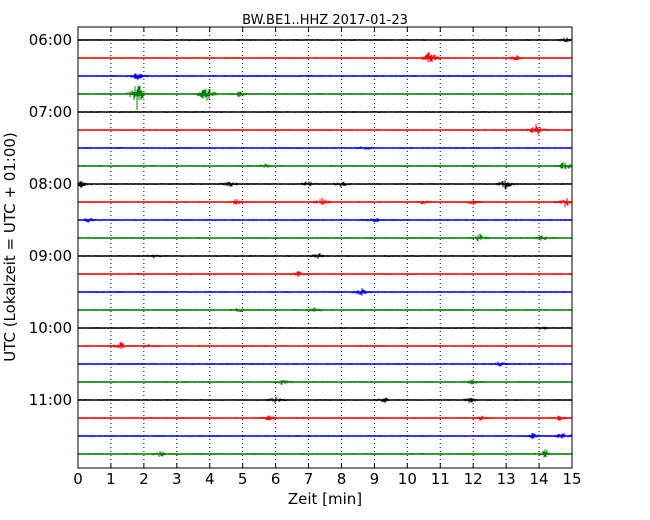 The height and width of the screenshot is (520, 650). Describe the element at coordinates (539, 479) in the screenshot. I see `x-tick-label: 14` at that location.